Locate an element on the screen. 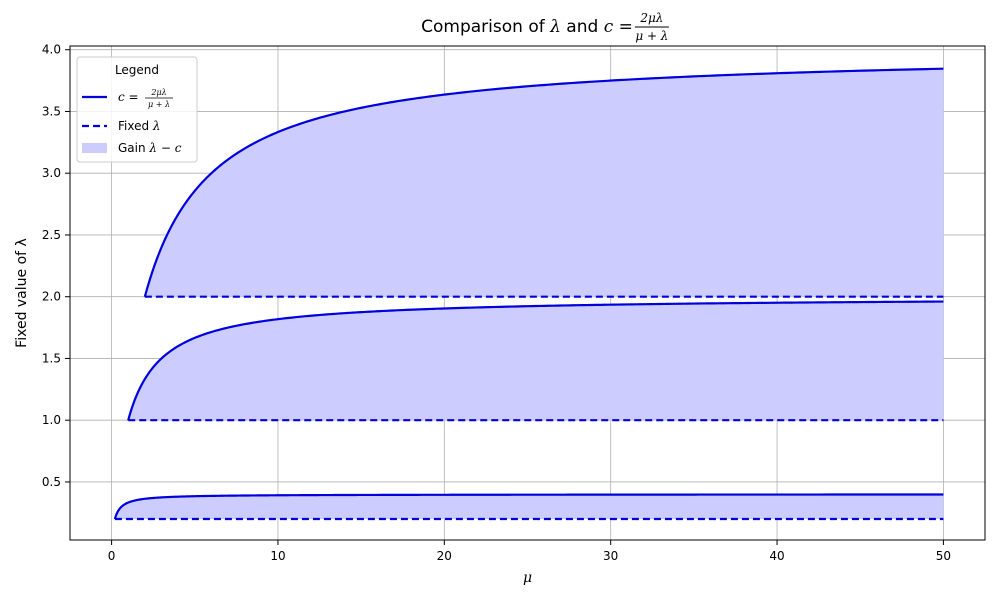 This screenshot has width=1000, height=600. x-tick-label: 40 is located at coordinates (776, 556).